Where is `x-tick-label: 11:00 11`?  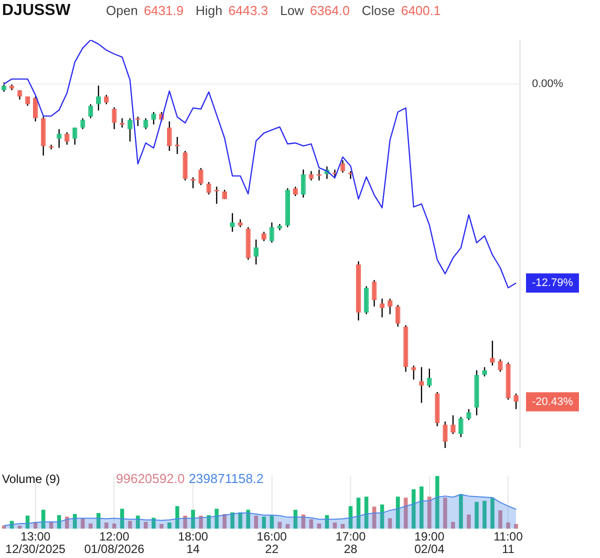 x-tick-label: 11:00 11 is located at coordinates (509, 542).